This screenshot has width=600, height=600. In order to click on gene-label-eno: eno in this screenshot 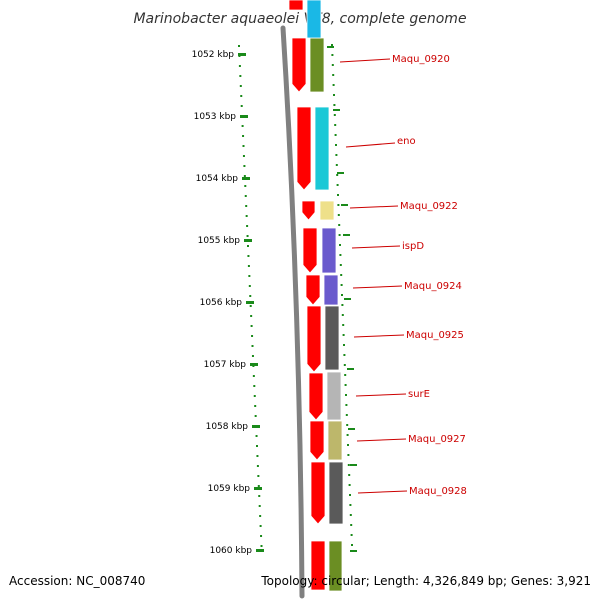, I will do `click(406, 141)`.